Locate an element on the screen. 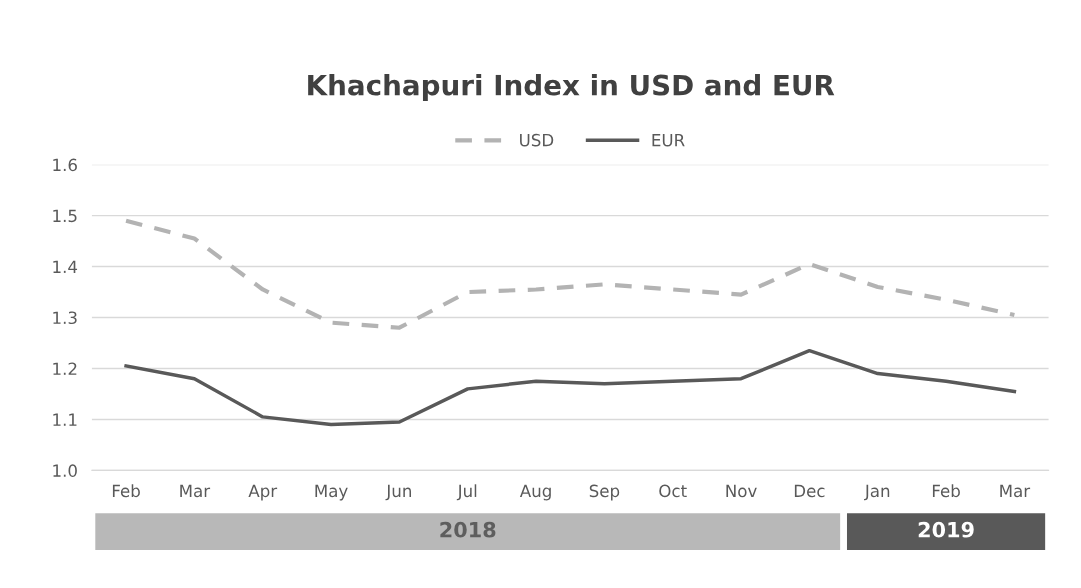 The width and height of the screenshot is (1081, 588). x-tick-label: Jan is located at coordinates (877, 492).